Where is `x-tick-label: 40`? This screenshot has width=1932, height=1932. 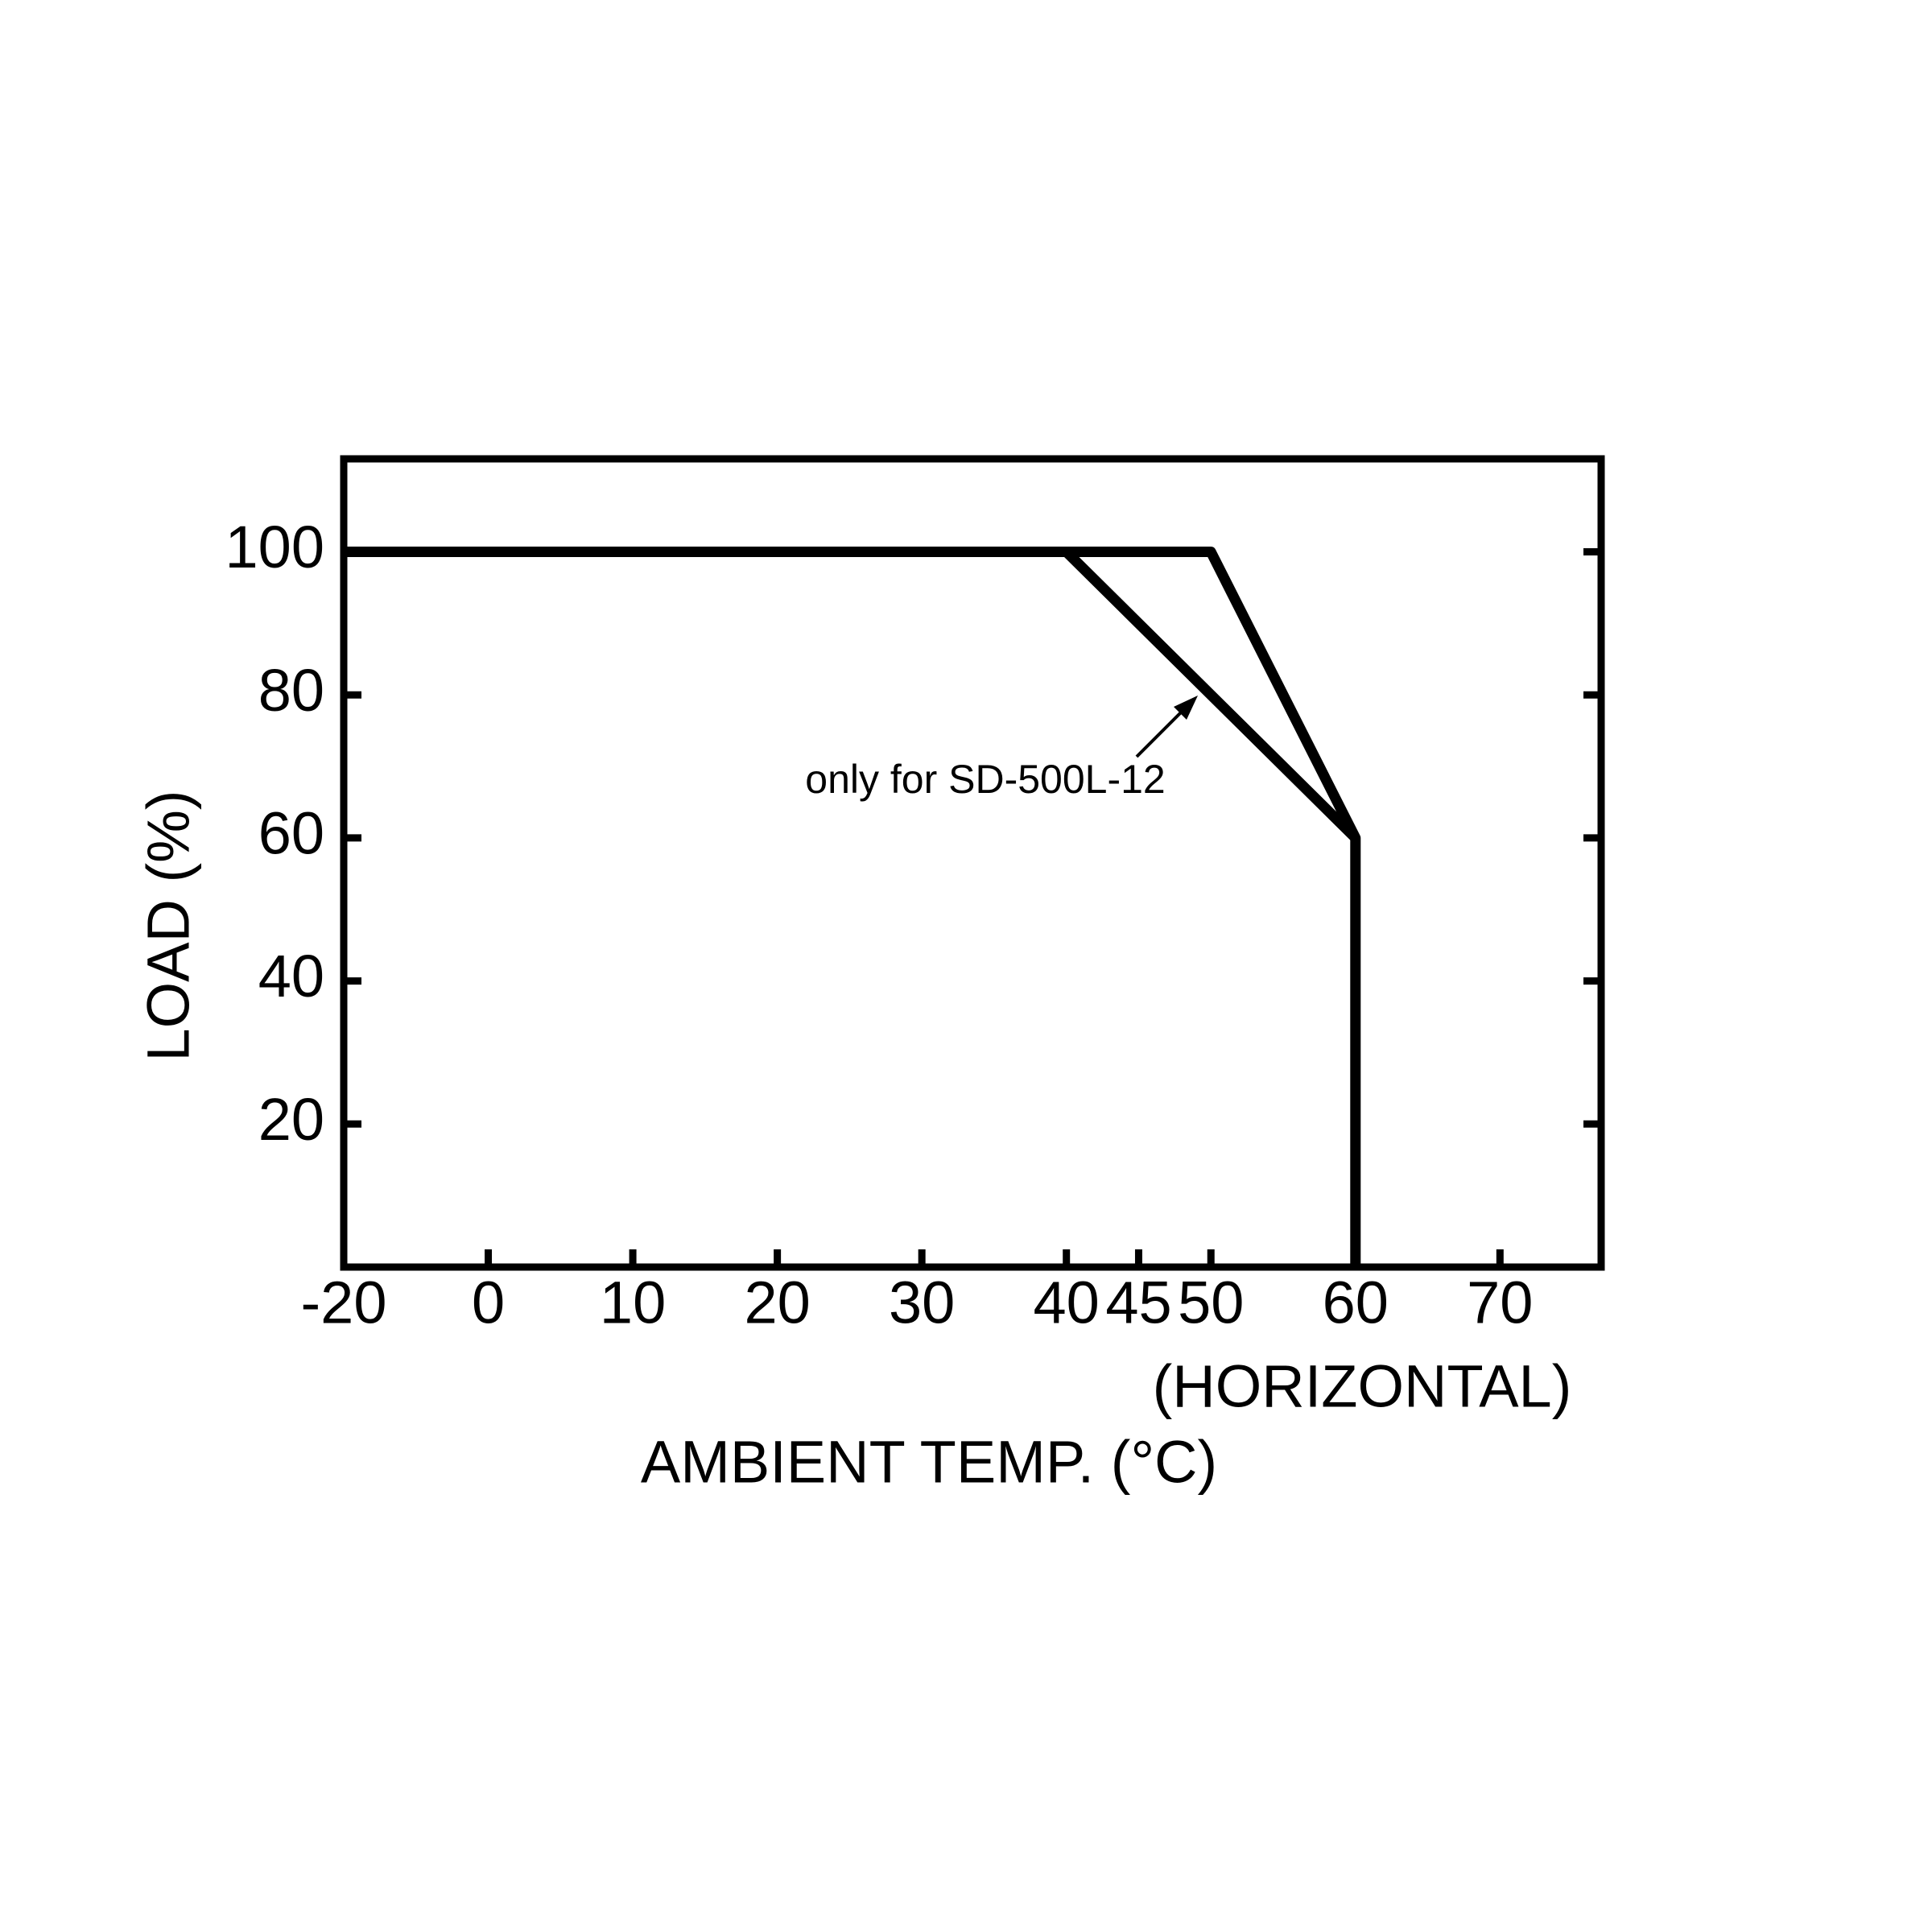
x-tick-label: 40 is located at coordinates (1067, 1302).